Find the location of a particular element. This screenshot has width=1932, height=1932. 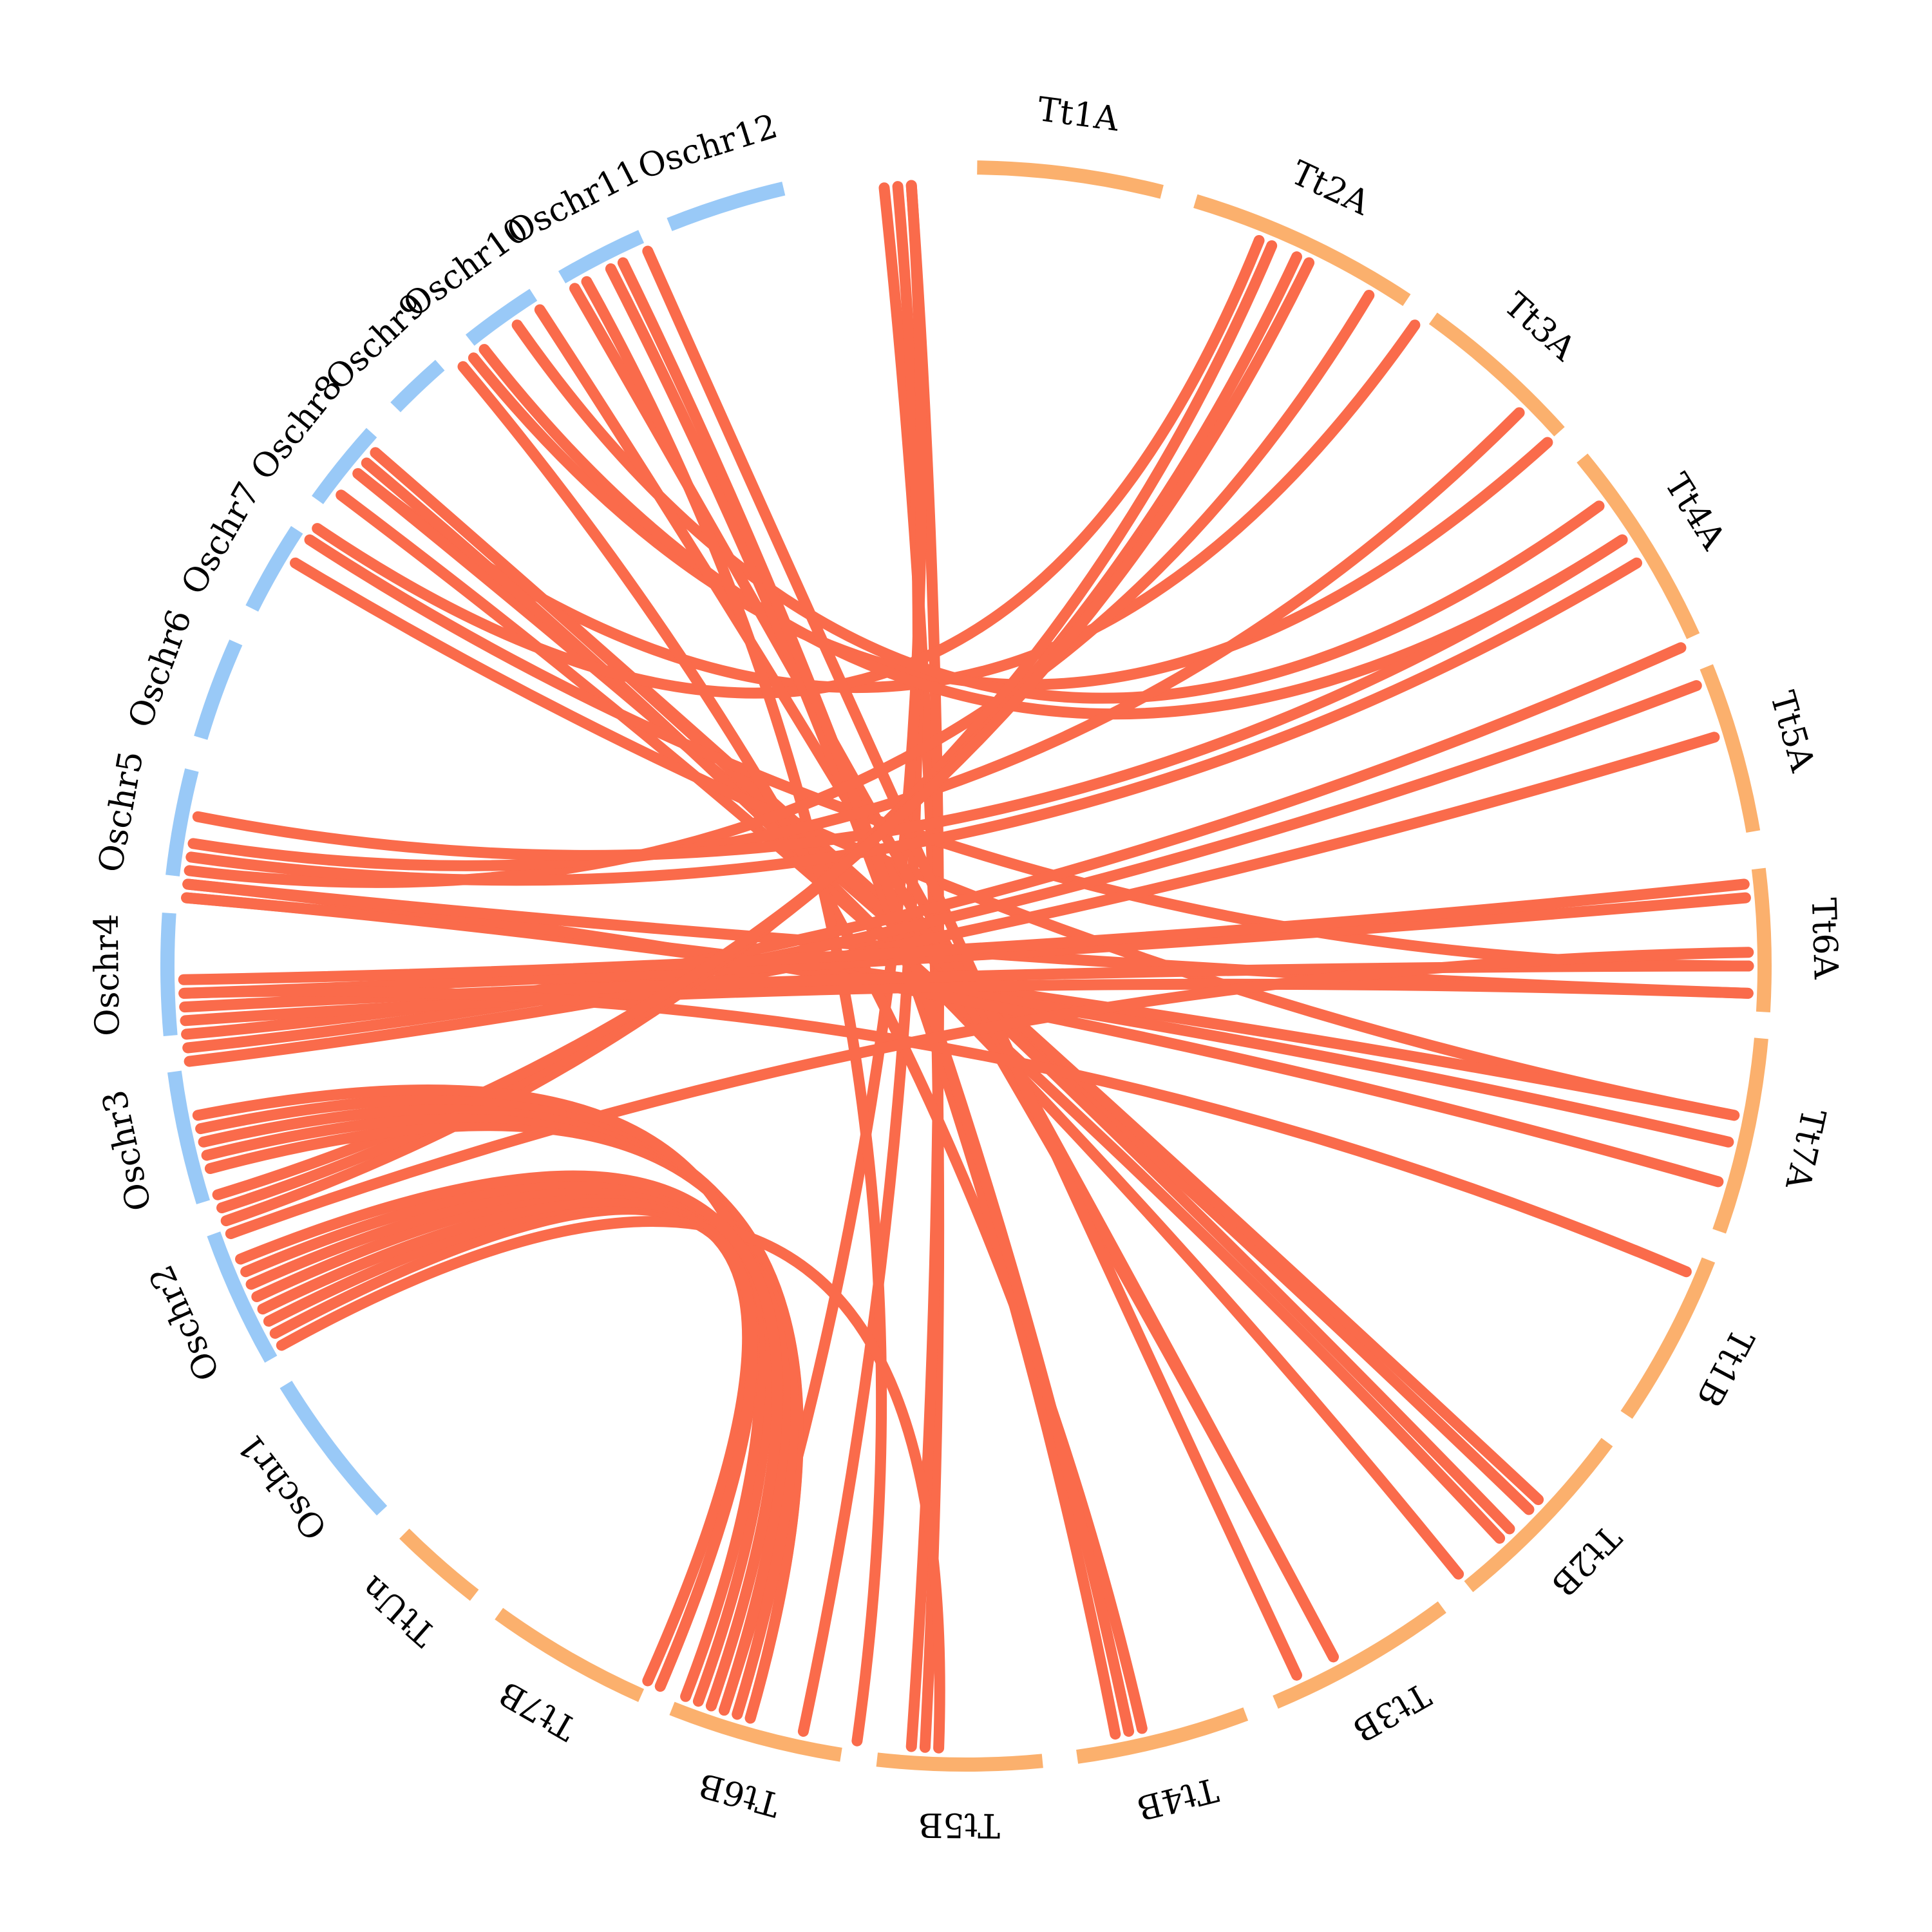

label-tt6b: Tt6B is located at coordinates (740, 1795).